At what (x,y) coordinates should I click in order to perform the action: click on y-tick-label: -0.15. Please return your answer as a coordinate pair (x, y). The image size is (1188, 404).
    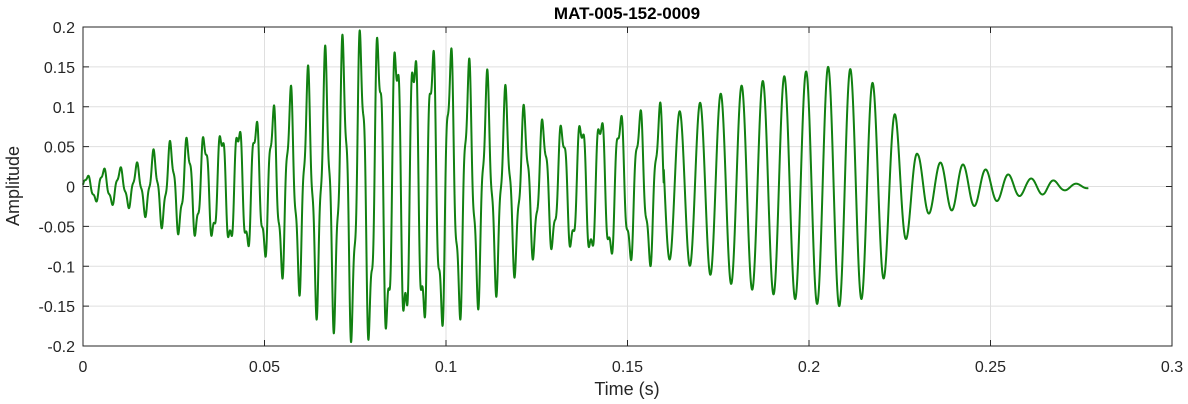
    Looking at the image, I should click on (57, 307).